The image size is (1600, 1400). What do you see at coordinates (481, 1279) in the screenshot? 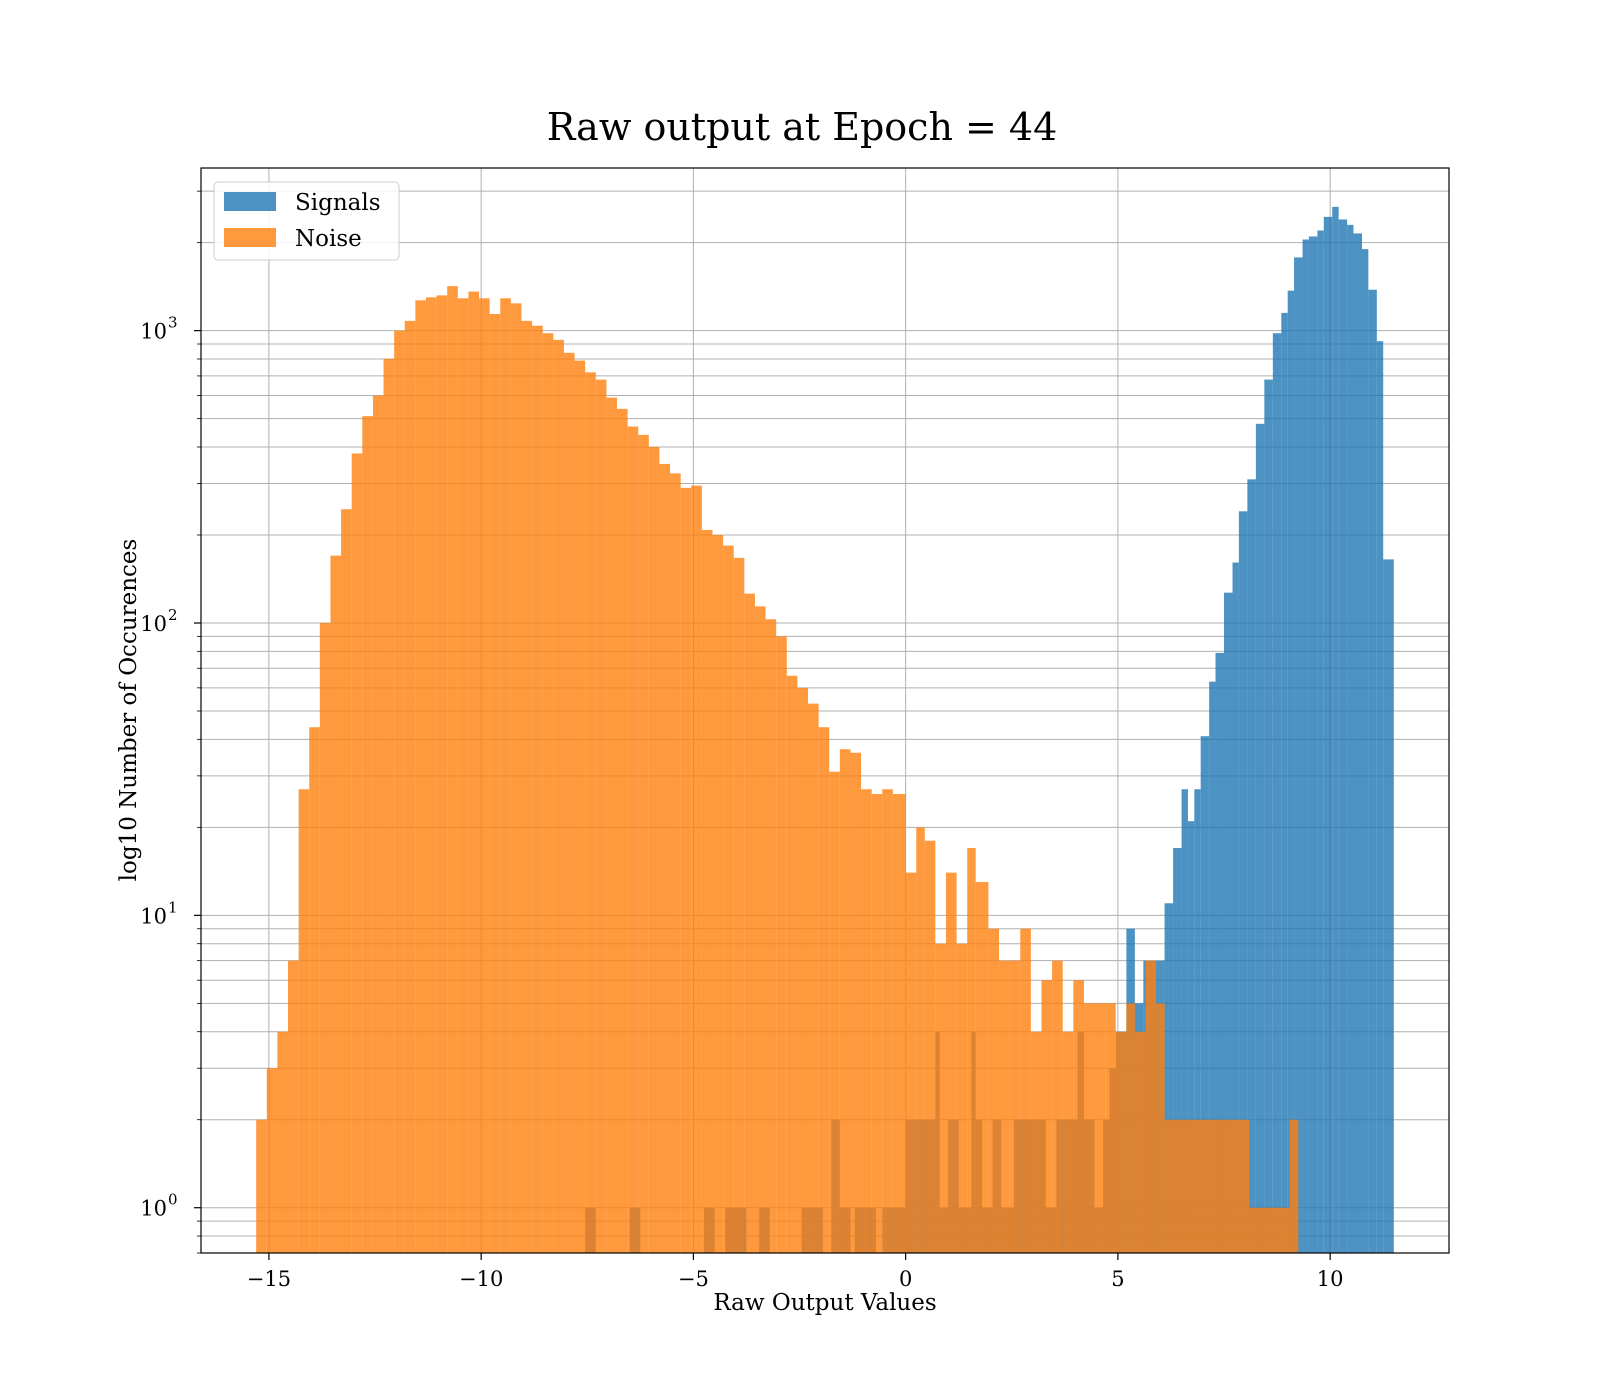
I see `x-tick-label-1: −10` at bounding box center [481, 1279].